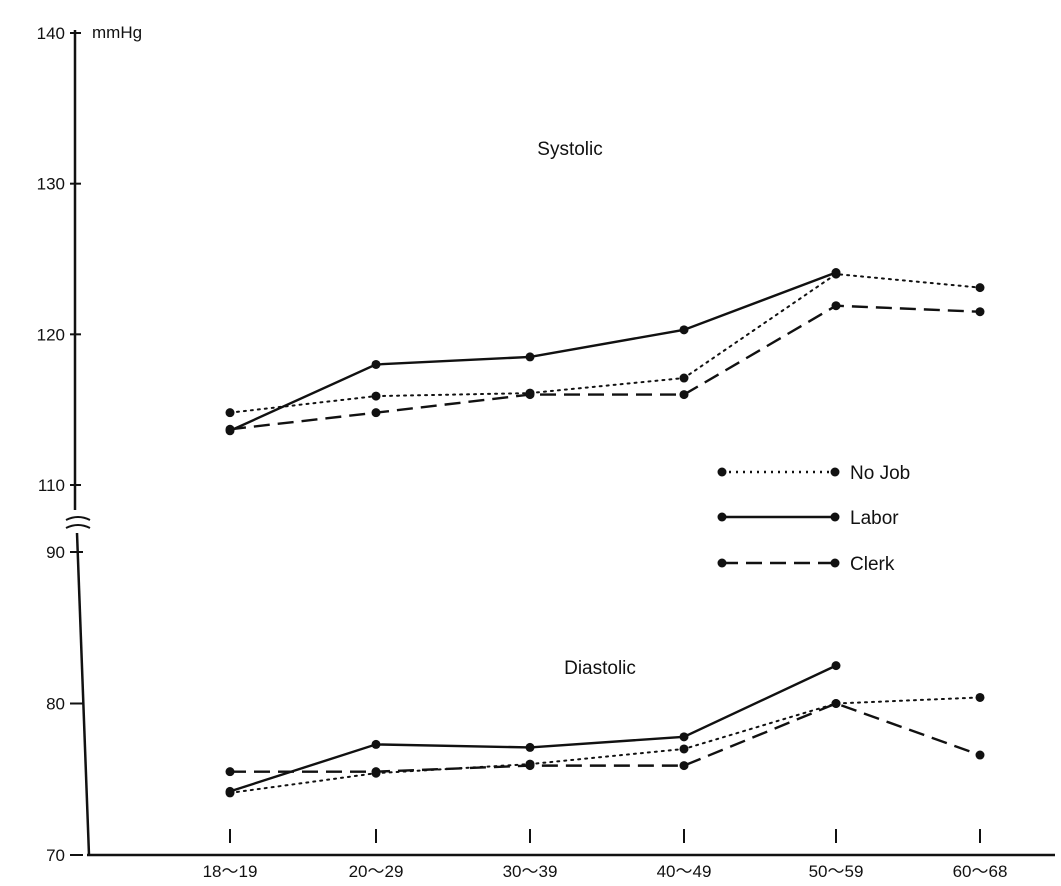 This screenshot has height=886, width=1061. Describe the element at coordinates (55, 704) in the screenshot. I see `y-tick-label: 80` at that location.